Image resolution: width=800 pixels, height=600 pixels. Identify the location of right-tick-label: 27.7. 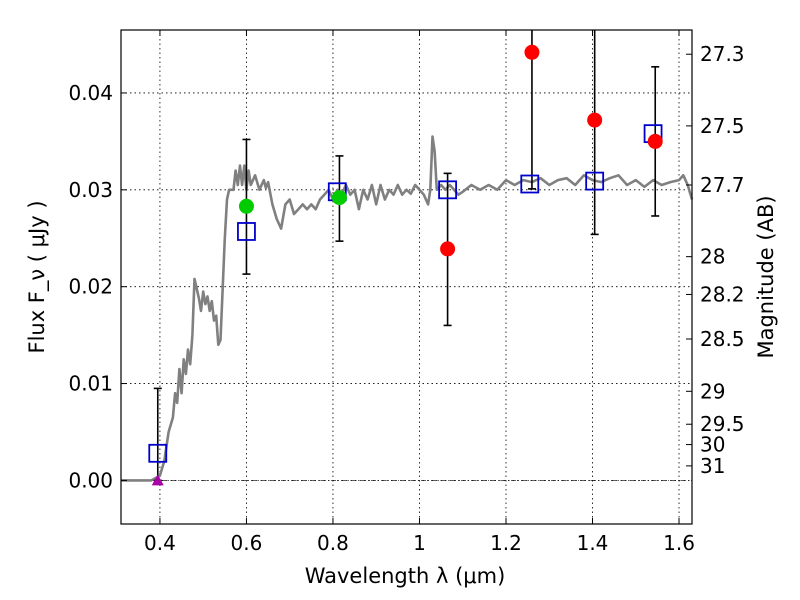
(722, 185).